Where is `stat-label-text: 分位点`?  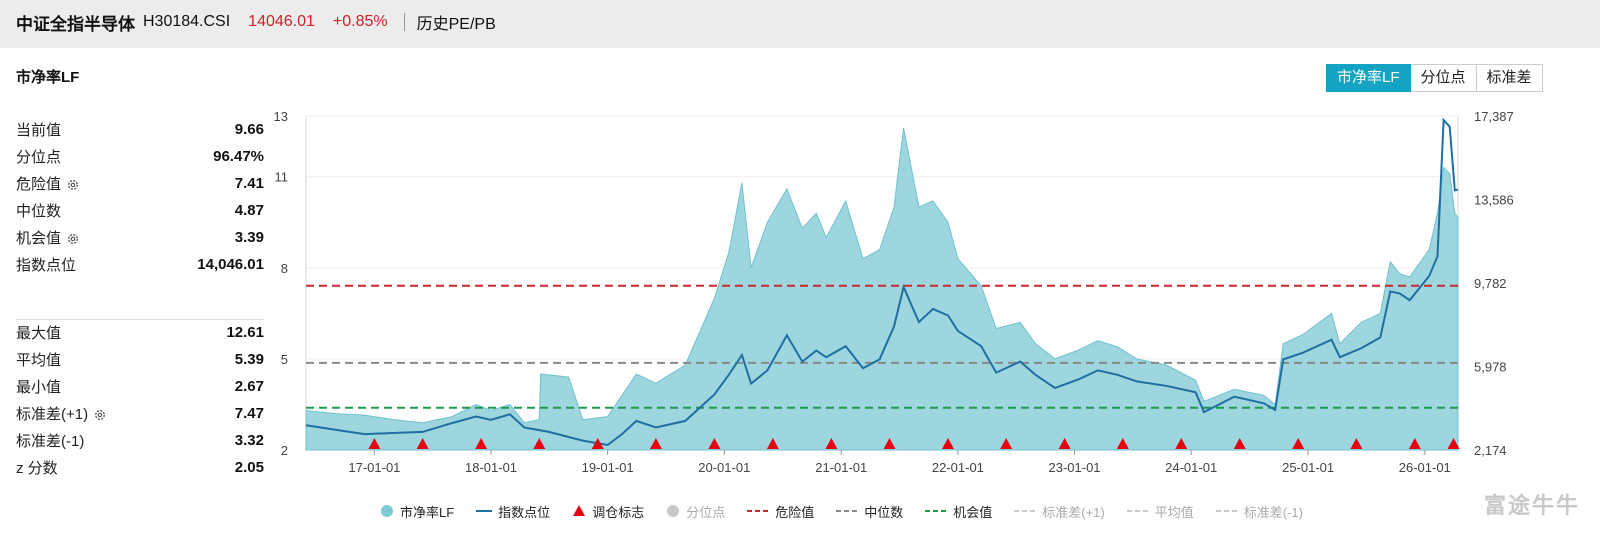
stat-label-text: 分位点 is located at coordinates (39, 157).